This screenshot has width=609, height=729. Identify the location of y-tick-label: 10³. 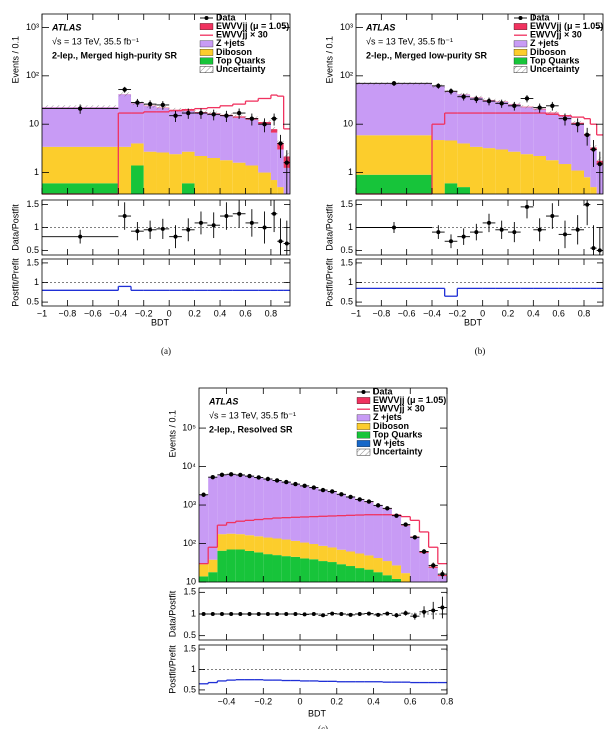
(189, 504).